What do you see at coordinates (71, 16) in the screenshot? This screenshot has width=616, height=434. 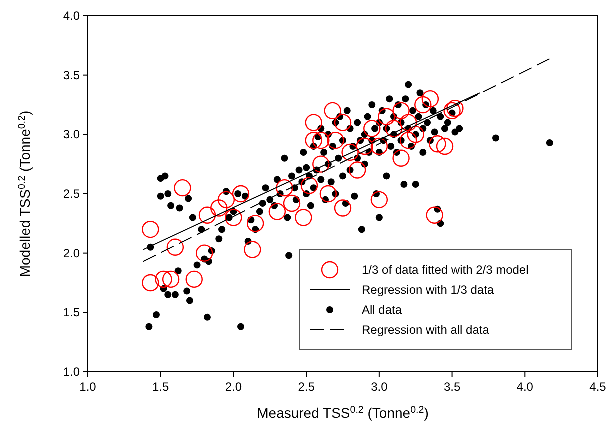 I see `y-tick-label: 4.0` at bounding box center [71, 16].